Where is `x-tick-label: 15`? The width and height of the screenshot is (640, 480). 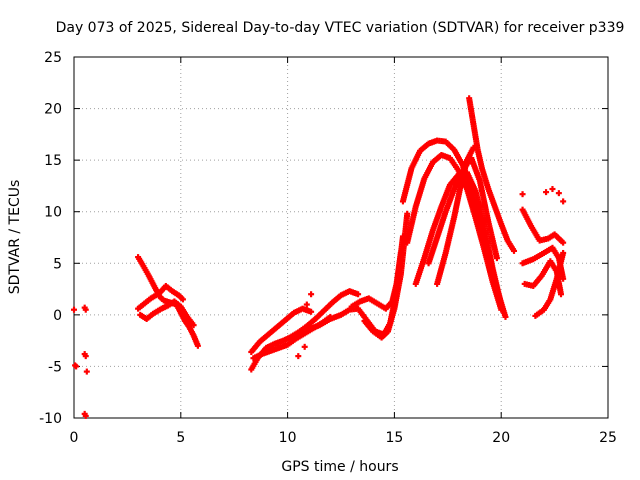 x-tick-label: 15 is located at coordinates (394, 438).